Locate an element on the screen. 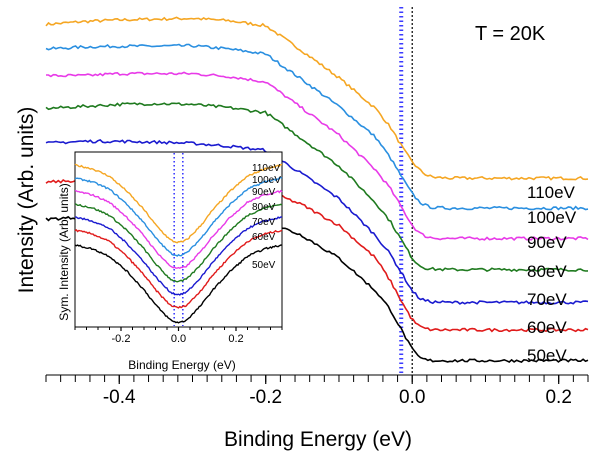 This screenshot has height=452, width=593. main-x-tick-label: -0.4 is located at coordinates (119, 397).